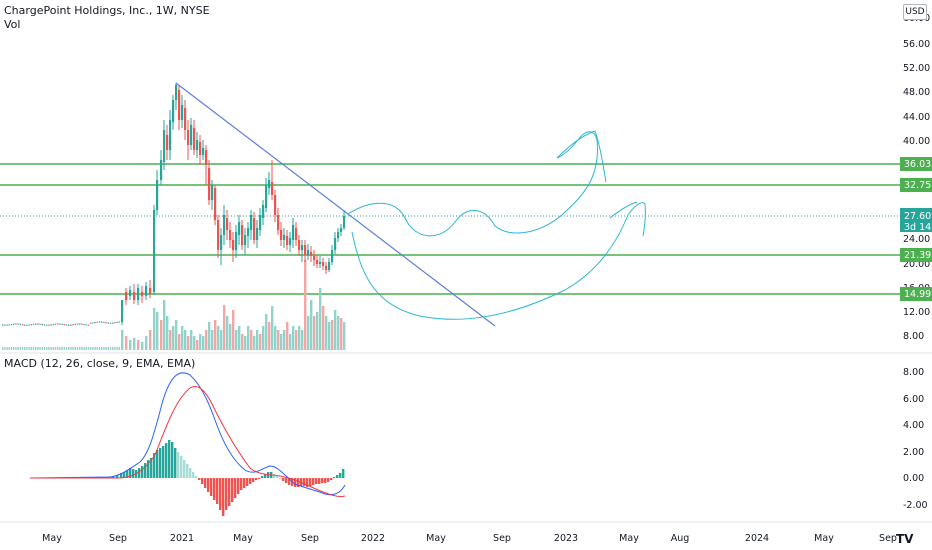  What do you see at coordinates (913, 452) in the screenshot?
I see `macd-tick-label: 2.00` at bounding box center [913, 452].